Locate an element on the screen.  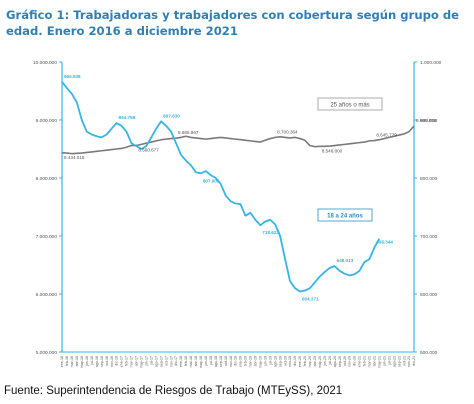
x-tick-label: ene-19 is located at coordinates (241, 361).